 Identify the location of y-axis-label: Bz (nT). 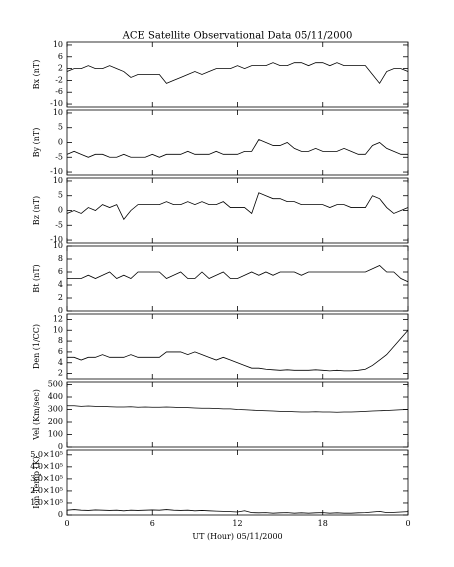
(36, 210).